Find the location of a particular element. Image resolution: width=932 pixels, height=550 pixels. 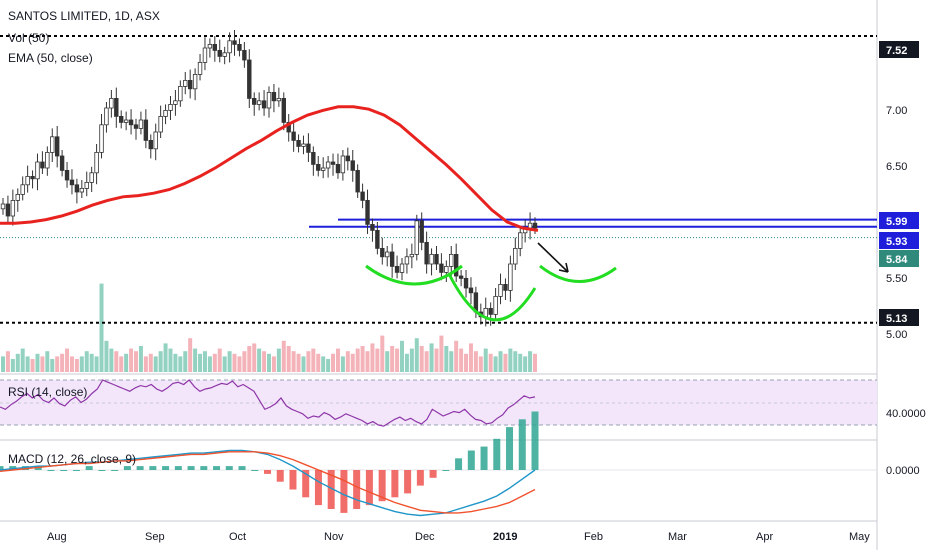

price-axis: 7.00 6.50 5.50 5.00 is located at coordinates (896, 223).